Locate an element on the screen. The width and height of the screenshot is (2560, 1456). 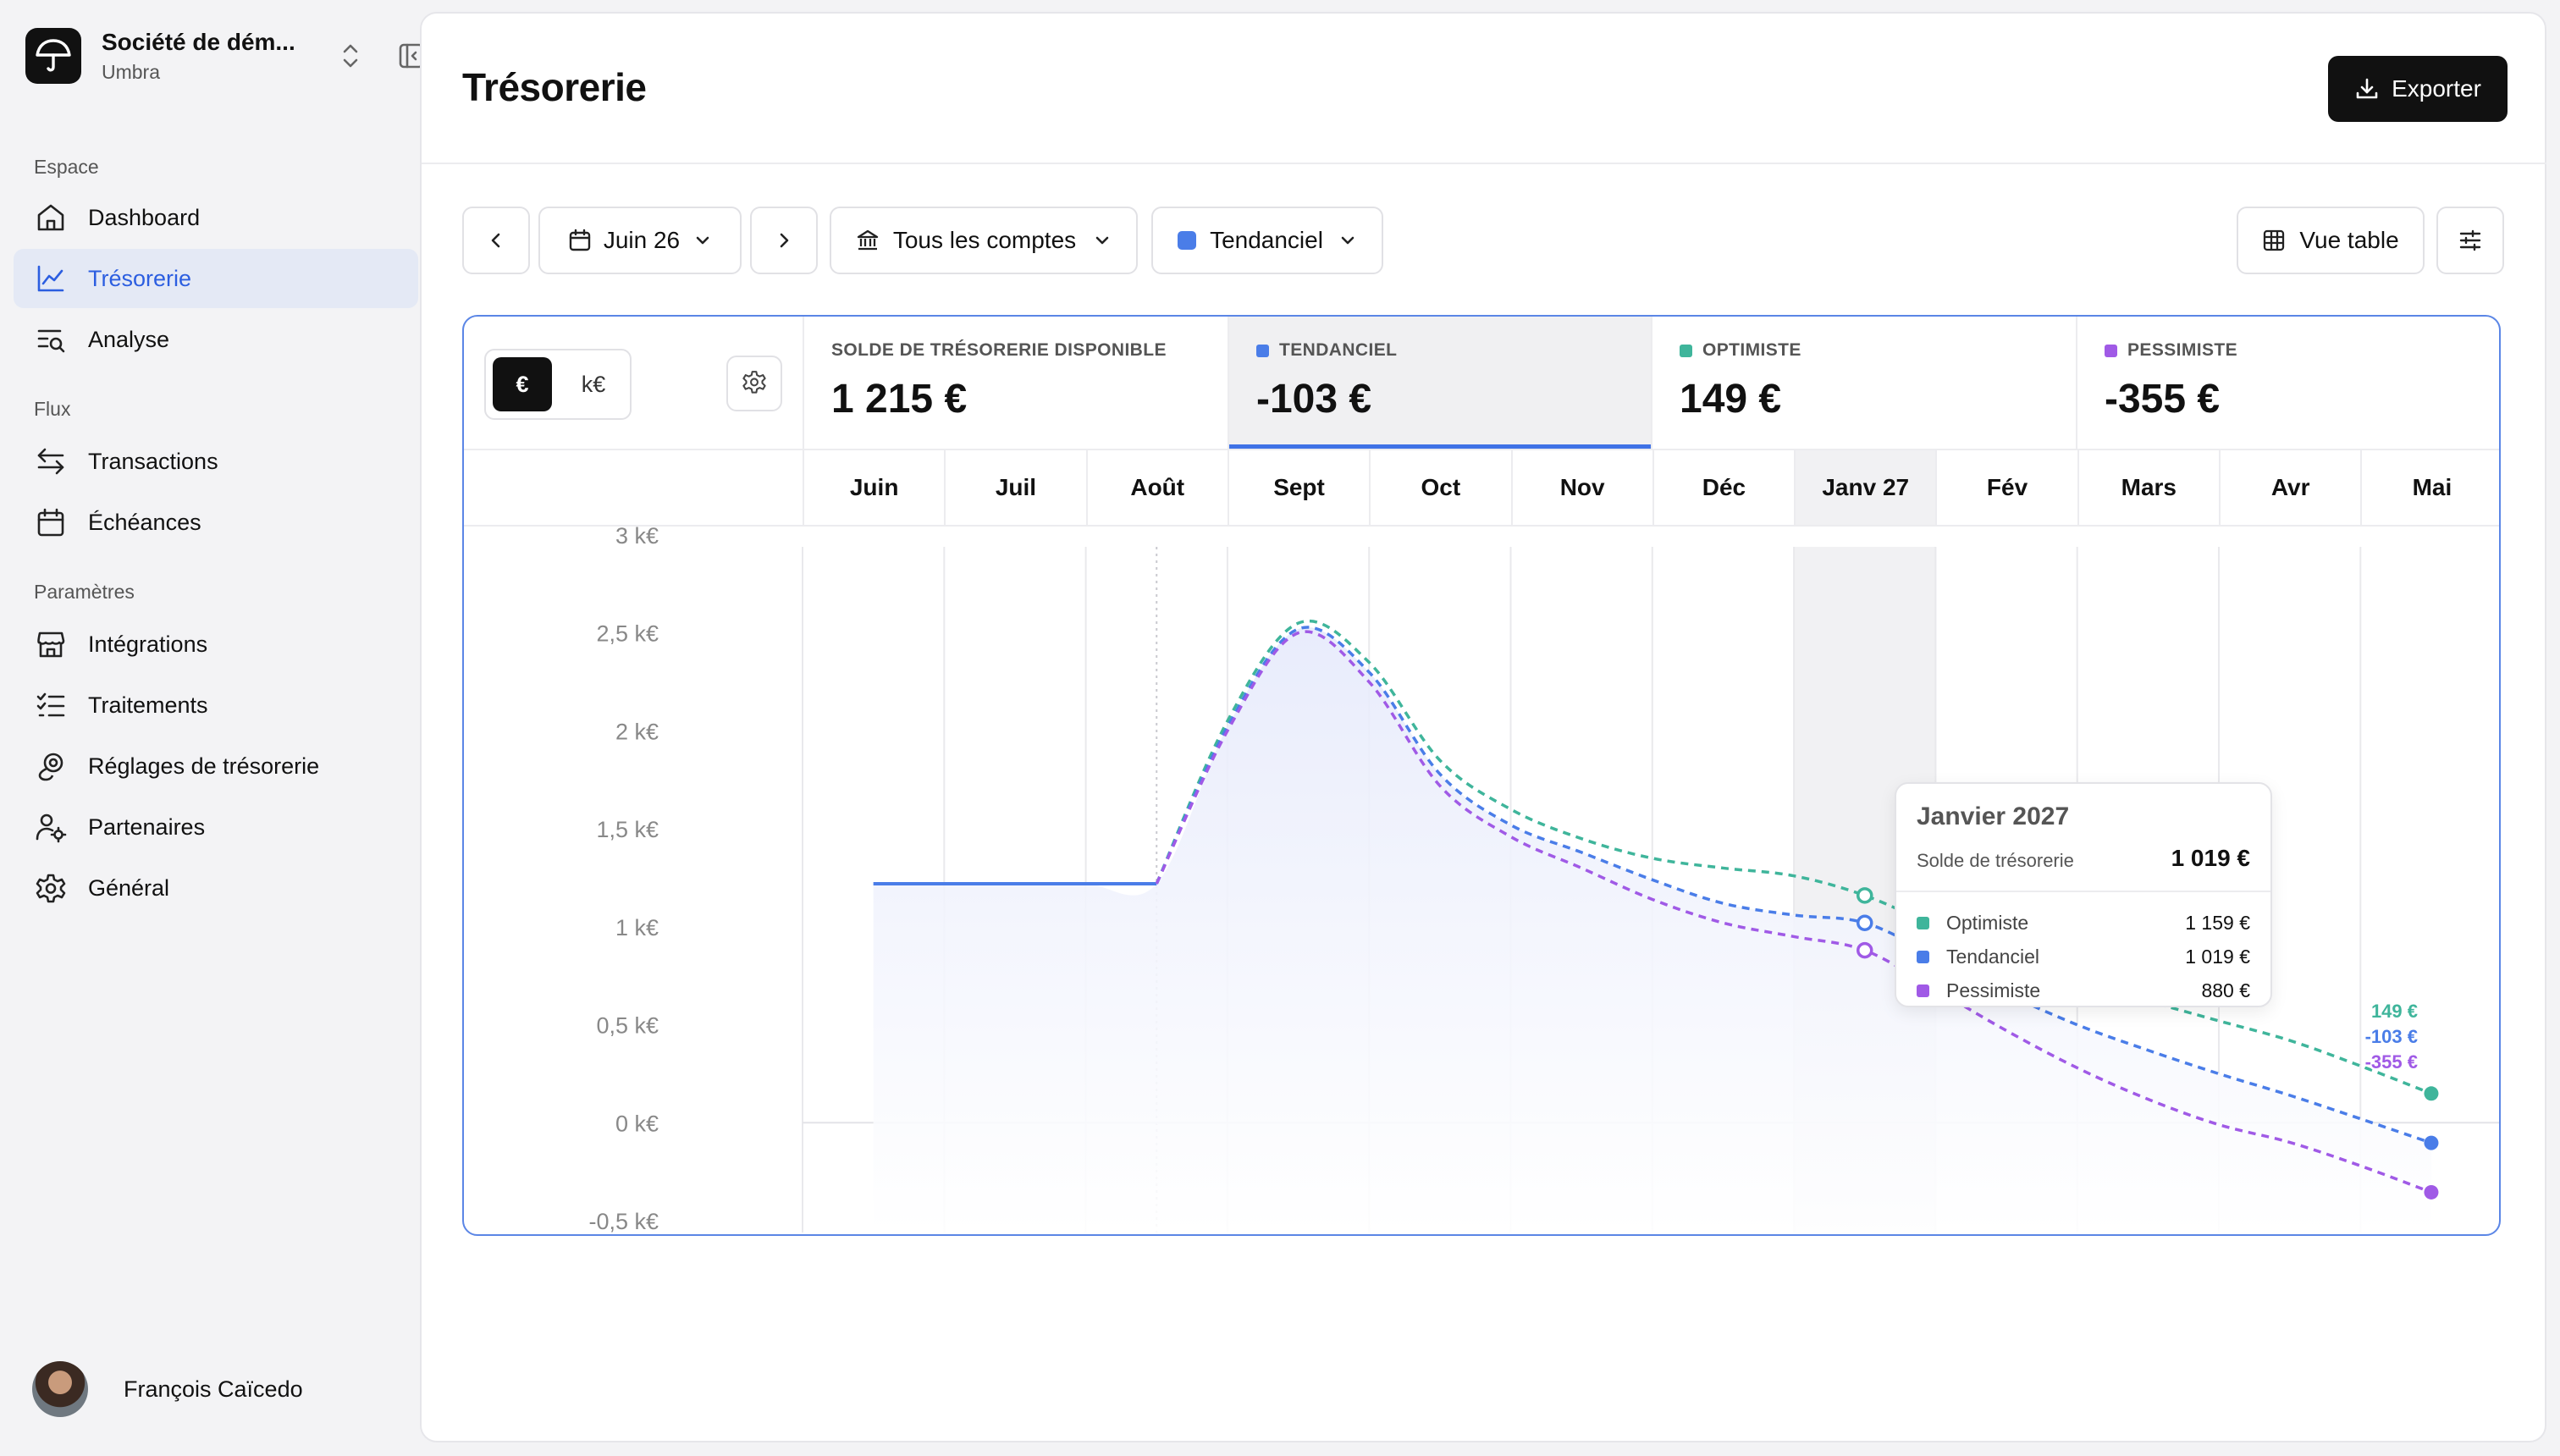
table-view-label: Vue table is located at coordinates (2349, 240).